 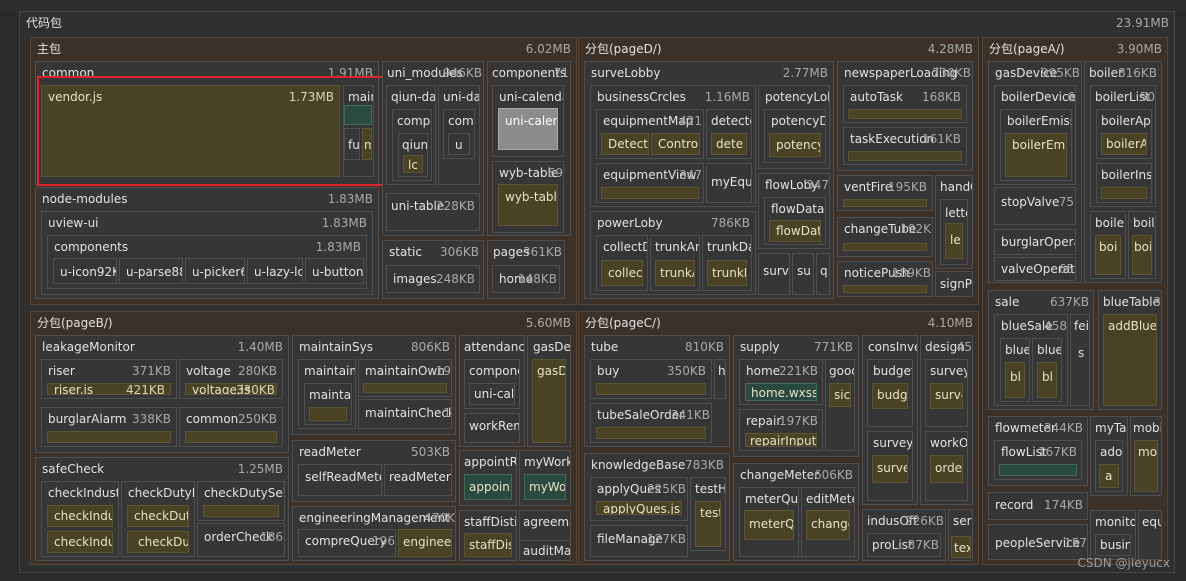 What do you see at coordinates (795, 145) in the screenshot?
I see `potencyD-leaf: potency` at bounding box center [795, 145].